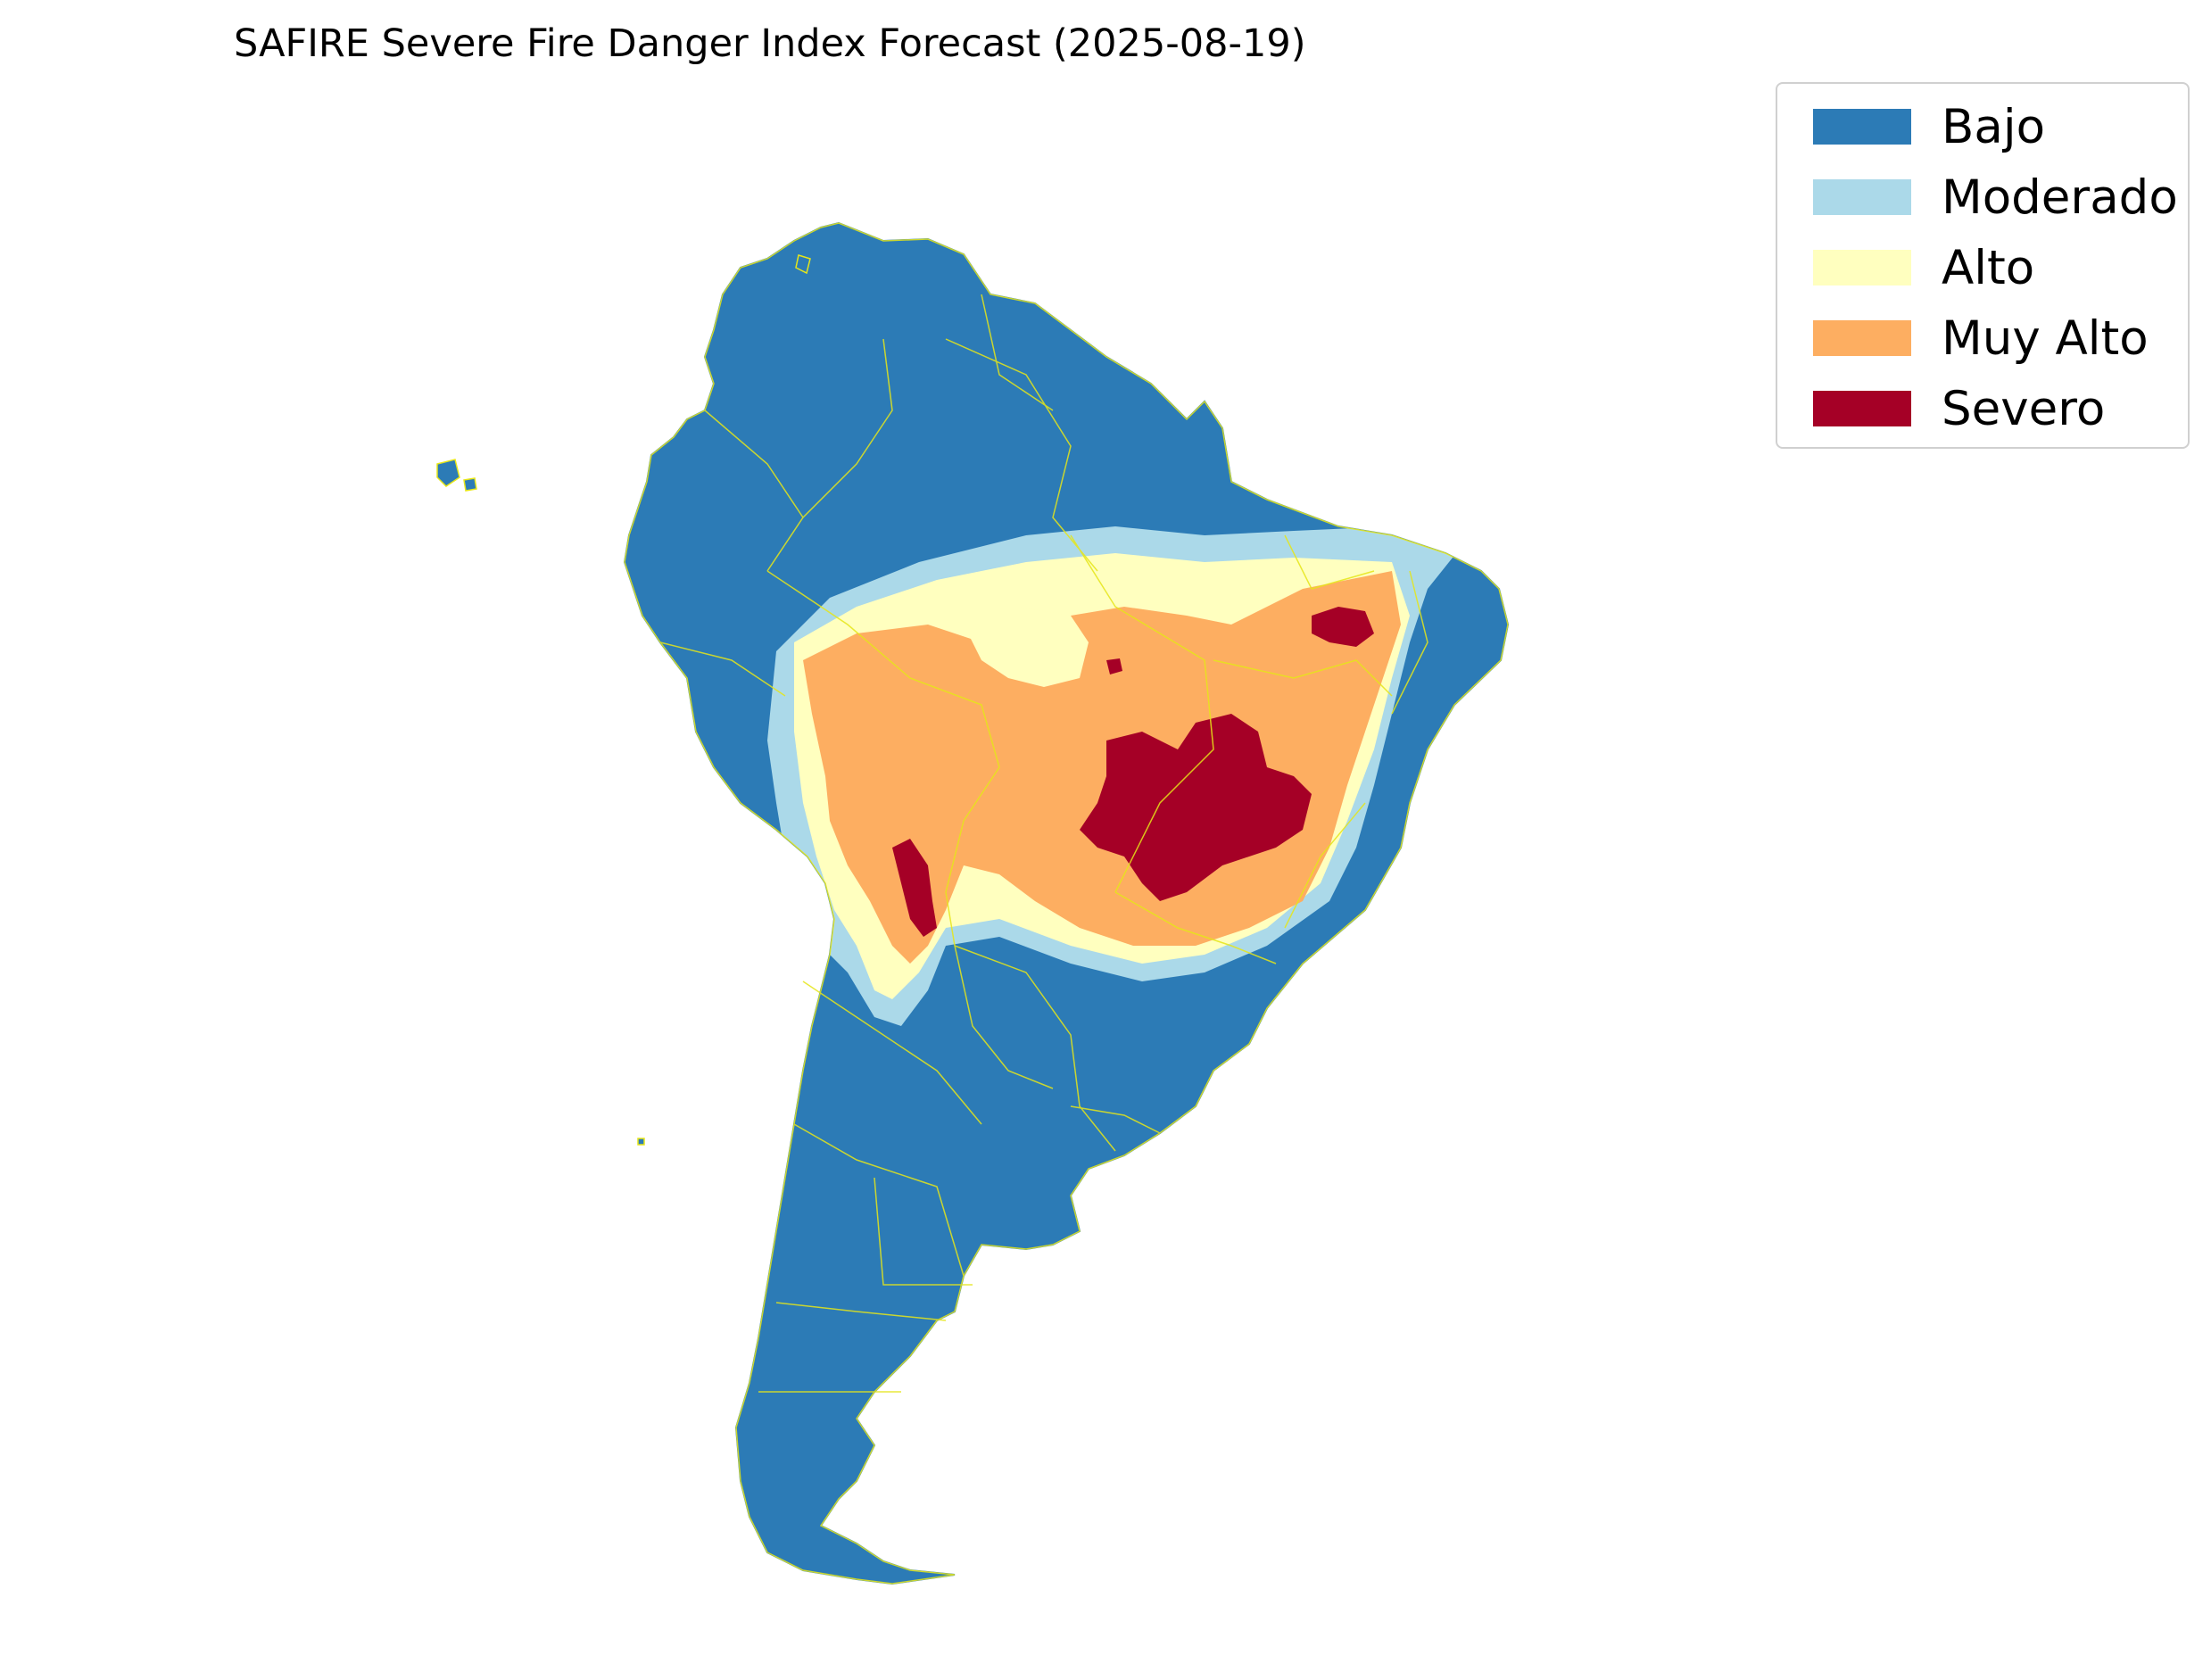 The width and height of the screenshot is (2211, 1680). What do you see at coordinates (1114, 666) in the screenshot?
I see `zone-severo-small` at bounding box center [1114, 666].